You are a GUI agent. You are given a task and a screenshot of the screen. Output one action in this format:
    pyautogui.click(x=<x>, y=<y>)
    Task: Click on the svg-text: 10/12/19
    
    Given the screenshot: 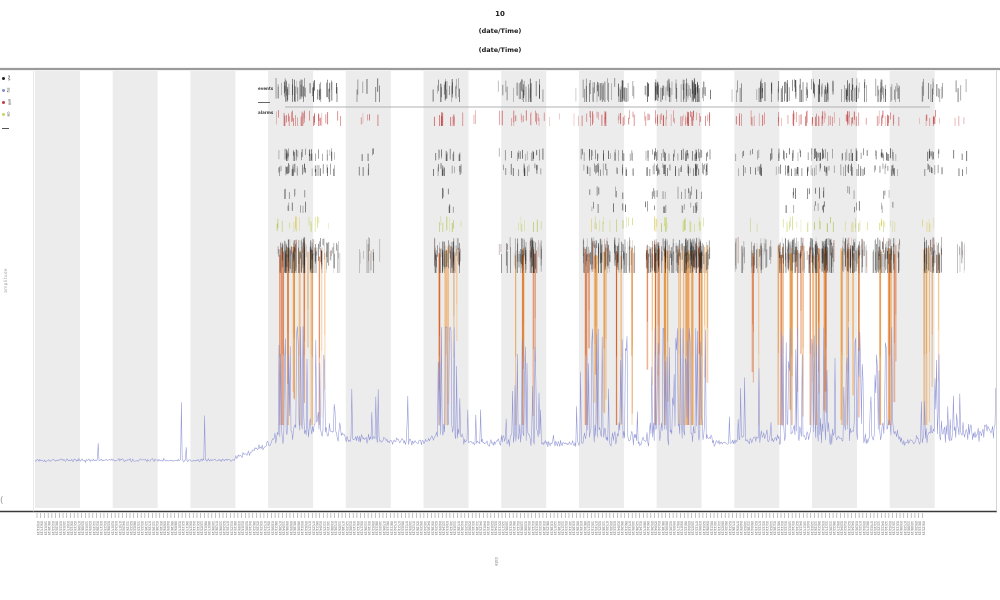 What is the action you would take?
    pyautogui.click(x=451, y=528)
    